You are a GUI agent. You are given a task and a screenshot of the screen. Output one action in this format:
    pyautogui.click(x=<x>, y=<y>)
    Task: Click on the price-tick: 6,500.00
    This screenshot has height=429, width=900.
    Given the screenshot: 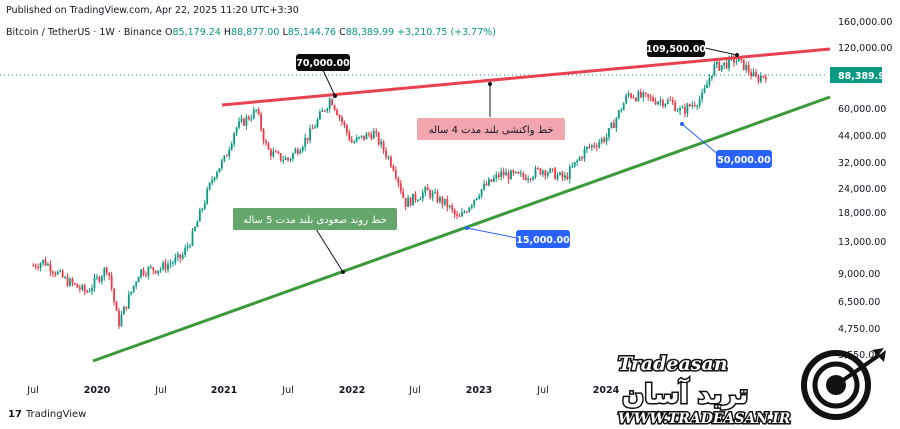 What is the action you would take?
    pyautogui.click(x=859, y=302)
    